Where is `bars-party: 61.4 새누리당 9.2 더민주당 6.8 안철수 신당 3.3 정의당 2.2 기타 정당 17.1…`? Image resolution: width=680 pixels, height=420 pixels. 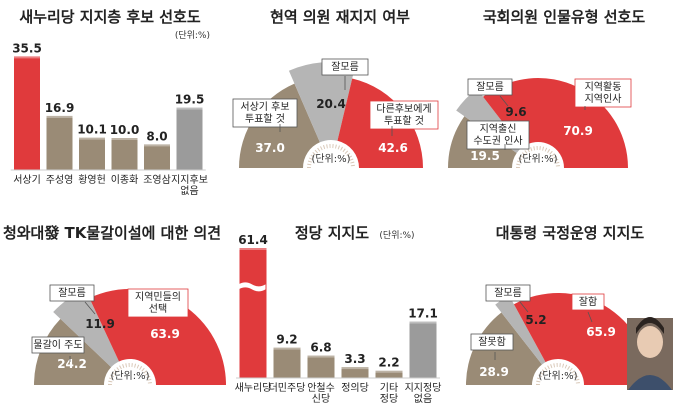 bars-party: 61.4 새누리당 9.2 더민주당 6.8 안철수 신당 3.3 정의당 2.2 기타 정당 17.1… is located at coordinates (338, 319).